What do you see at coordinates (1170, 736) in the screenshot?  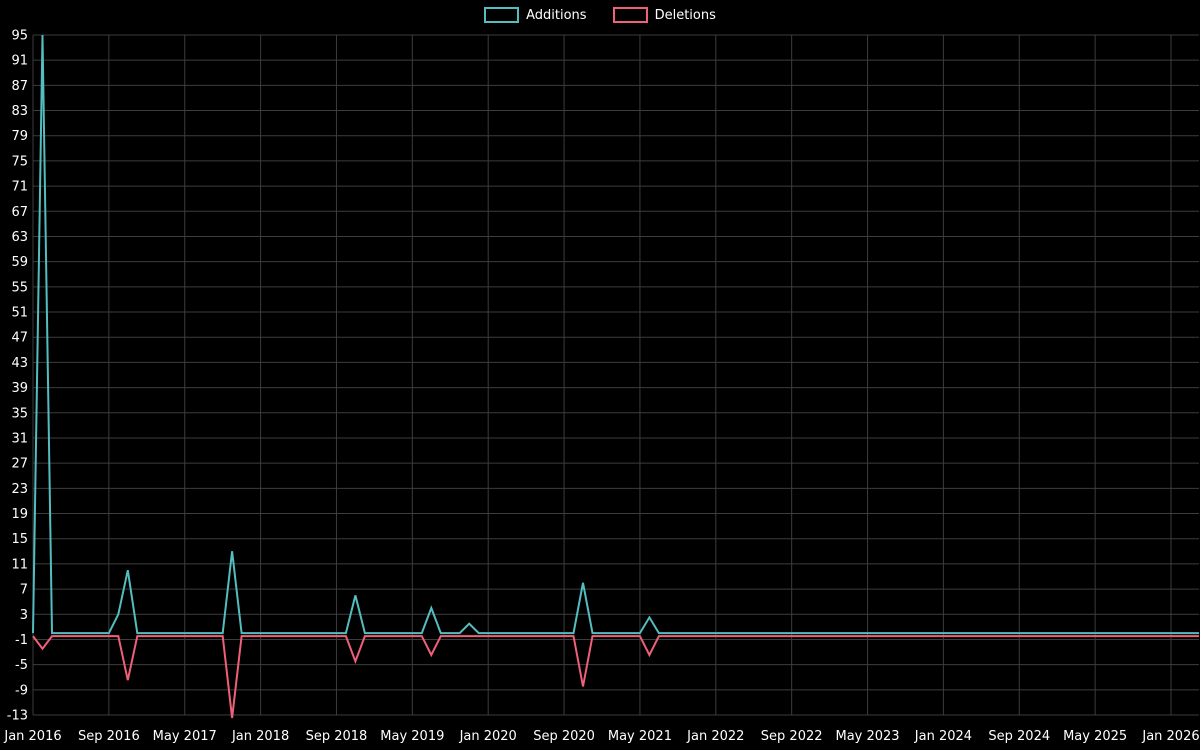 I see `x-tick-label: Jan 2026` at bounding box center [1170, 736].